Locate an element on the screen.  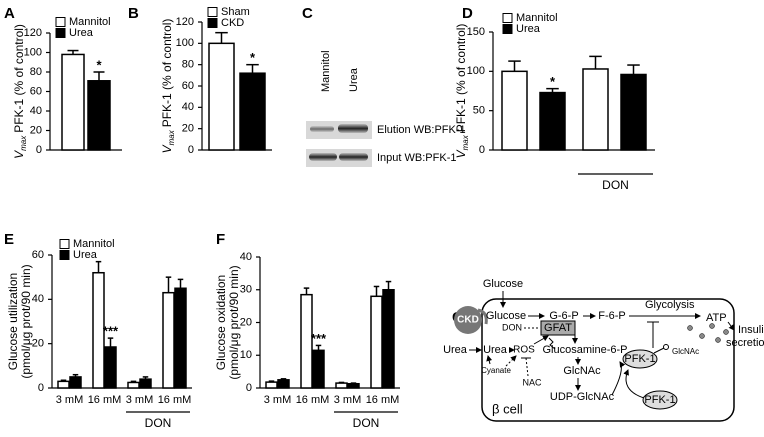
node-label: PFK-1 is located at coordinates (639, 359).